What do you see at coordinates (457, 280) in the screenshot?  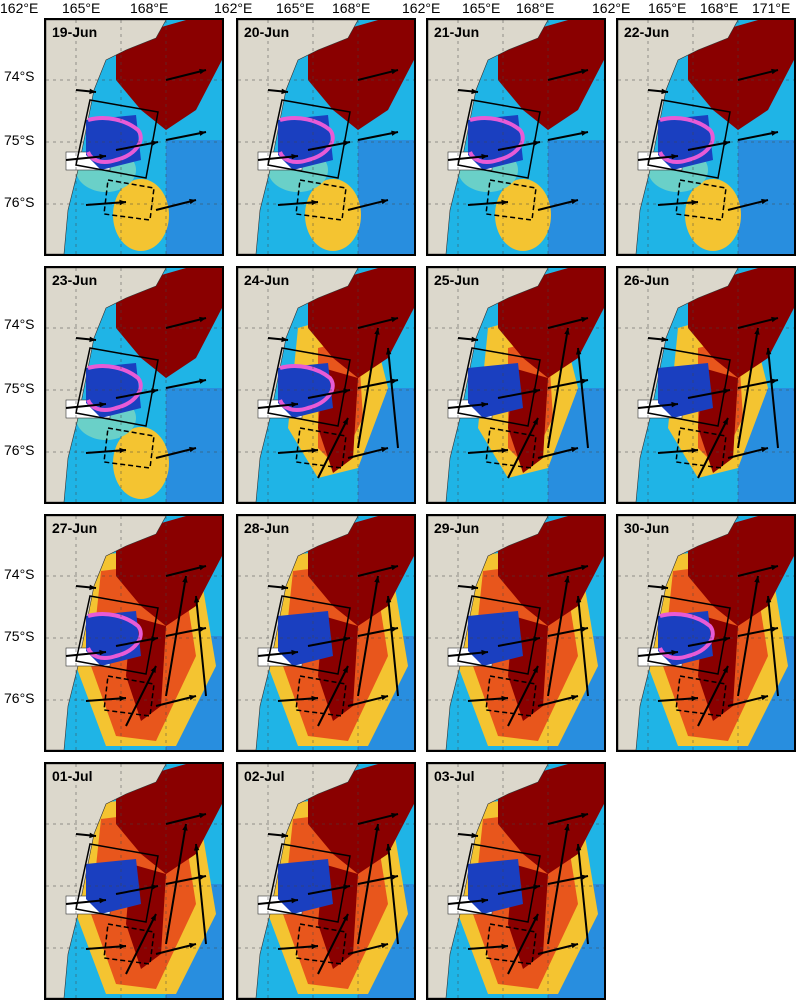 I see `panel-date-label: 25-Jun` at bounding box center [457, 280].